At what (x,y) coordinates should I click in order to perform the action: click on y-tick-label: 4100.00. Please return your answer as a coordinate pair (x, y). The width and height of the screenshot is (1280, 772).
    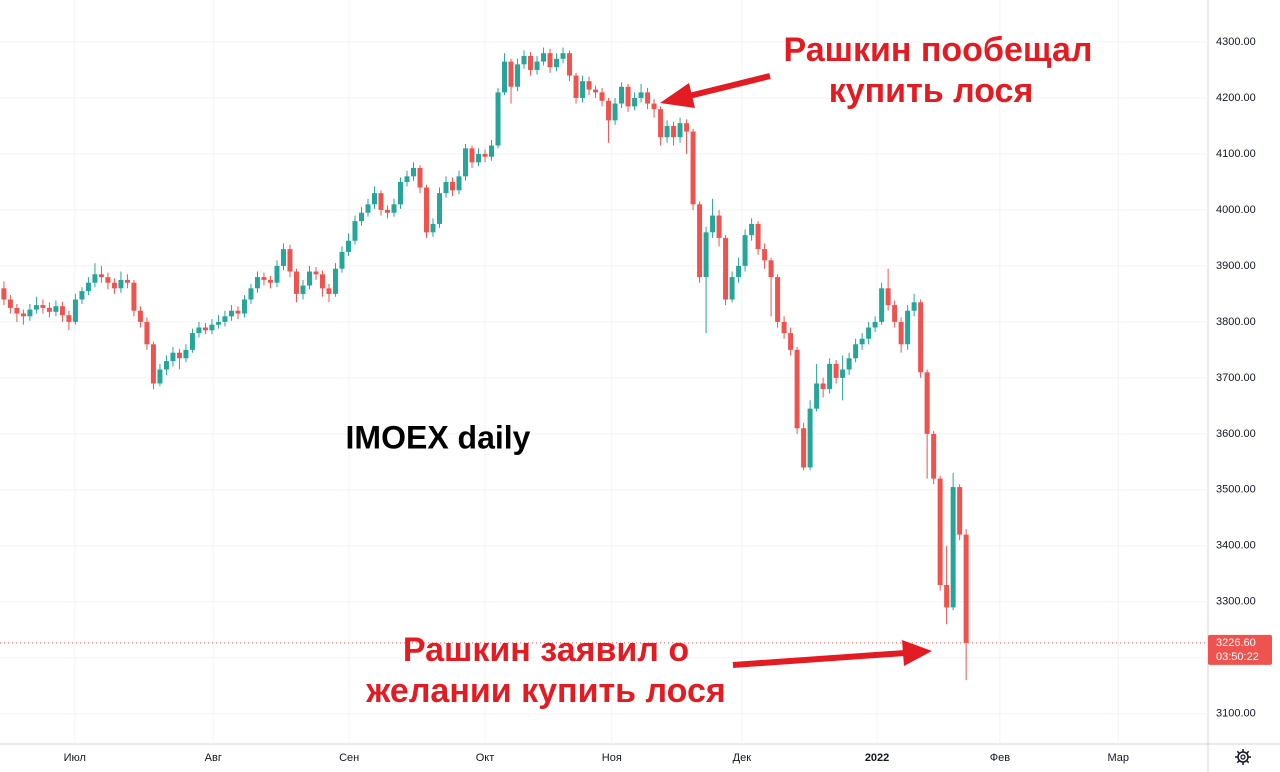
    Looking at the image, I should click on (1236, 154).